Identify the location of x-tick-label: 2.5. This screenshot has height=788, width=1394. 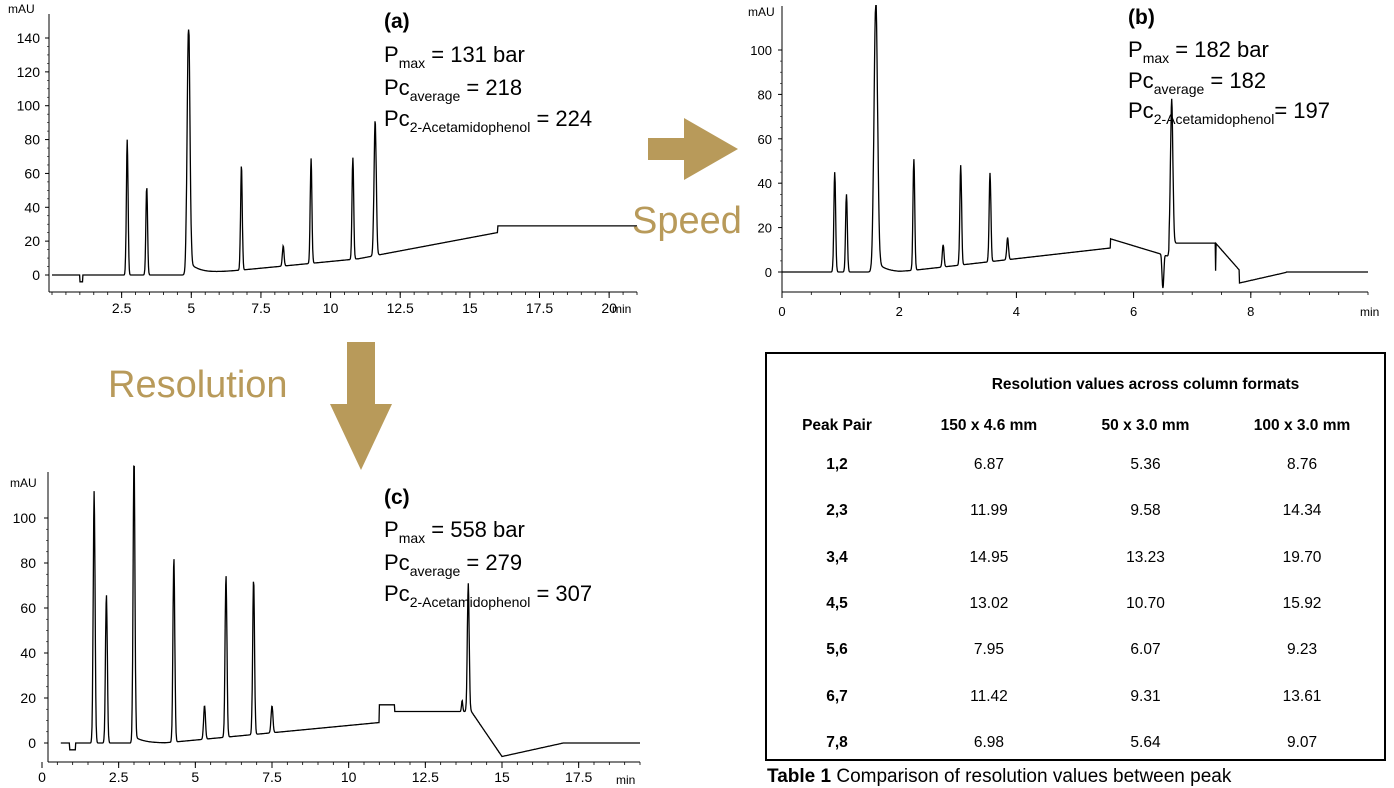
(119, 777).